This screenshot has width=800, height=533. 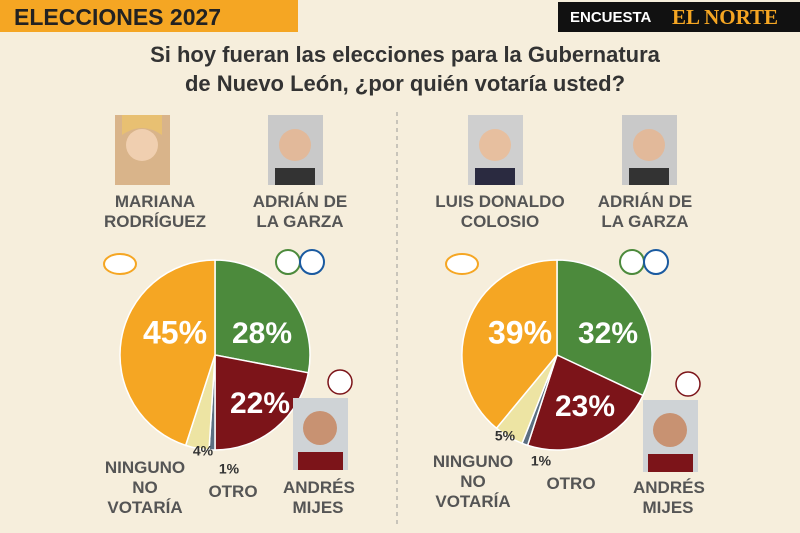 I want to click on section-title: ELECCIONES 2027, so click(x=118, y=17).